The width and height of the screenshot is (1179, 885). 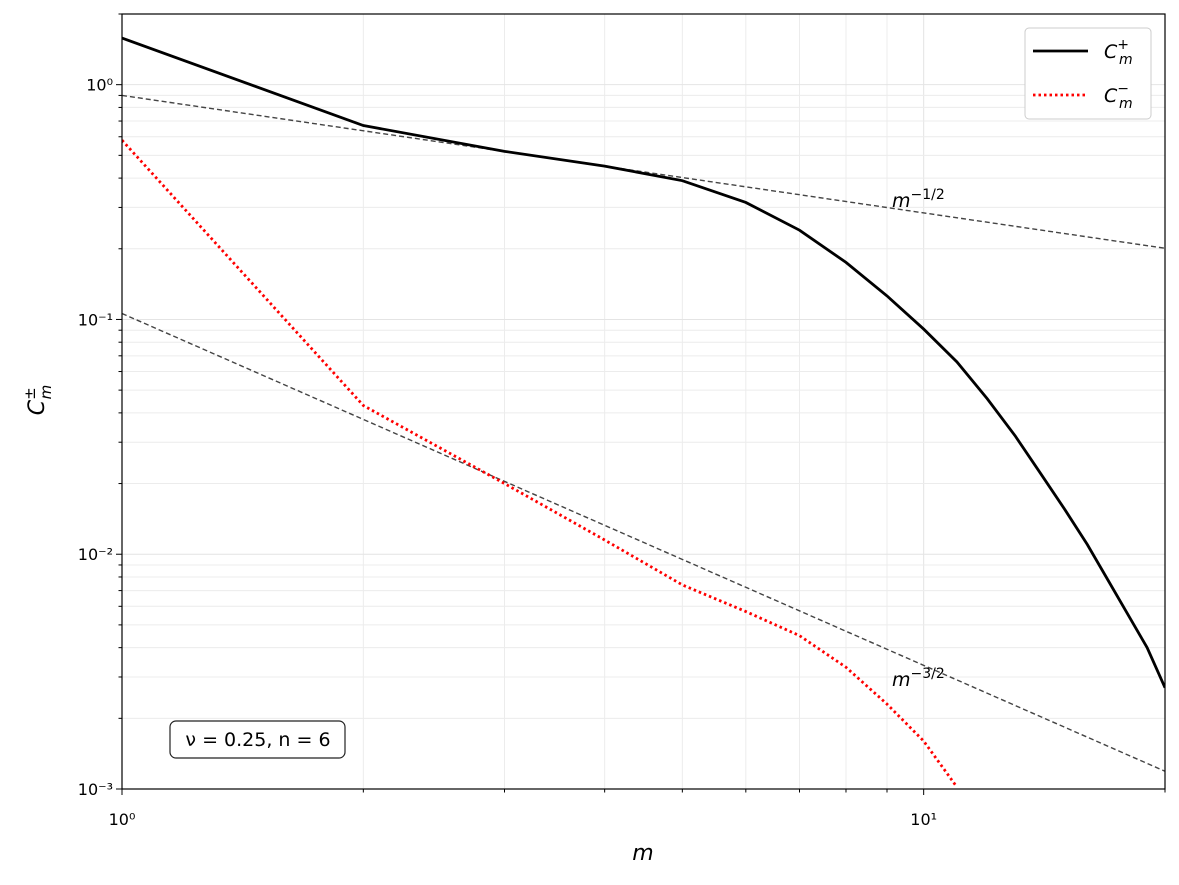 What do you see at coordinates (95, 789) in the screenshot?
I see `y-tick-label: 10⁻³` at bounding box center [95, 789].